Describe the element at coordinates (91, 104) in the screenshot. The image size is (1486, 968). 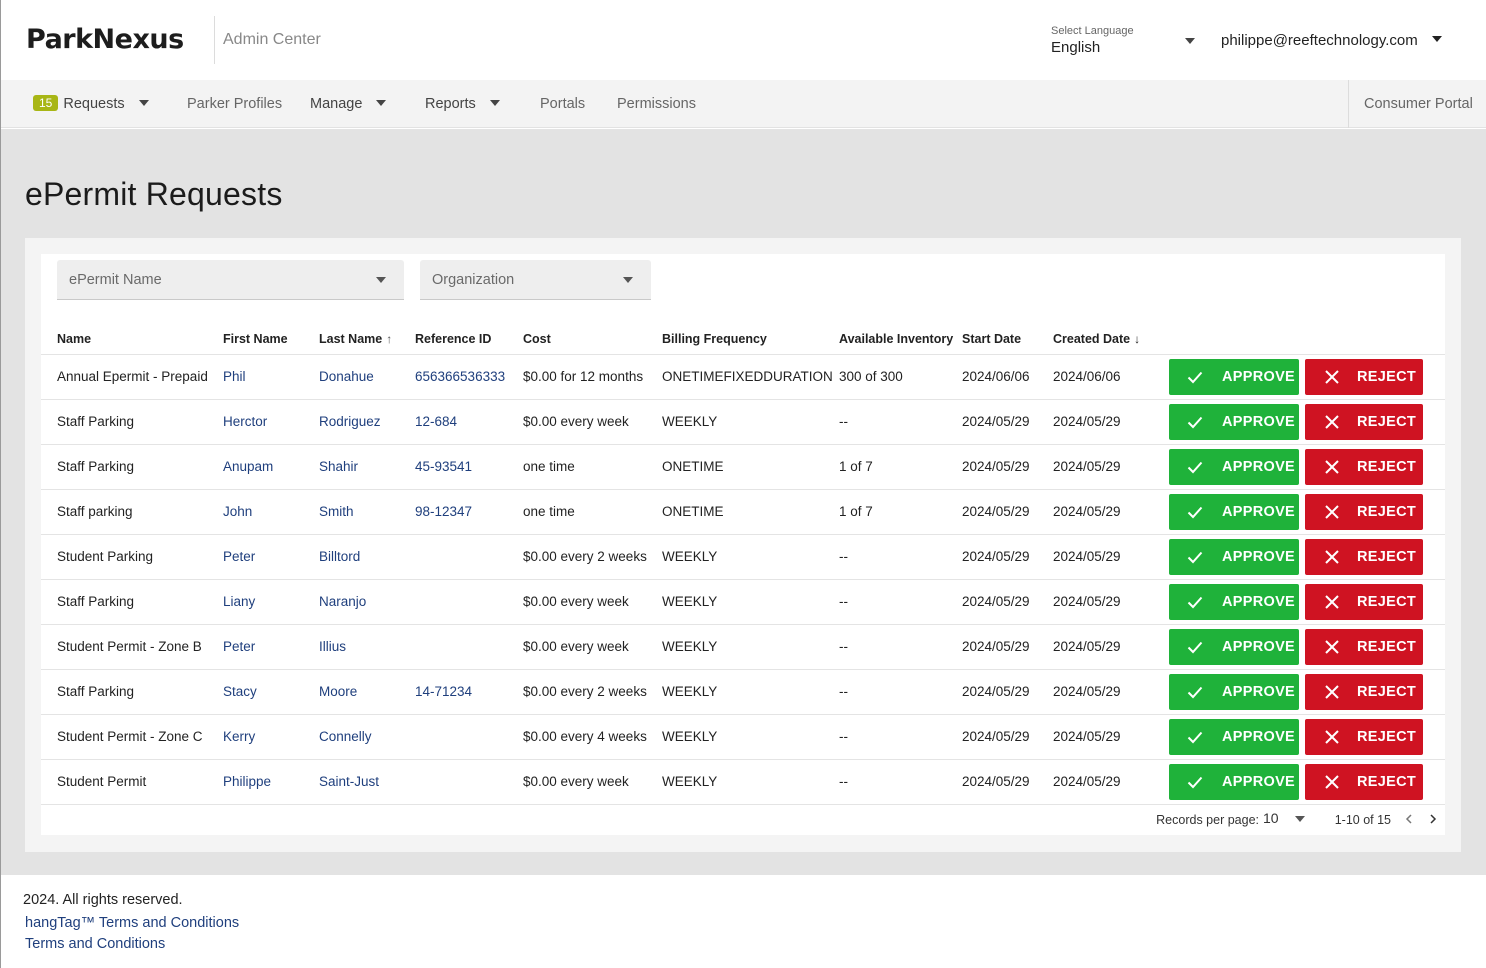
I see `nav-requests: 15 Requests` at that location.